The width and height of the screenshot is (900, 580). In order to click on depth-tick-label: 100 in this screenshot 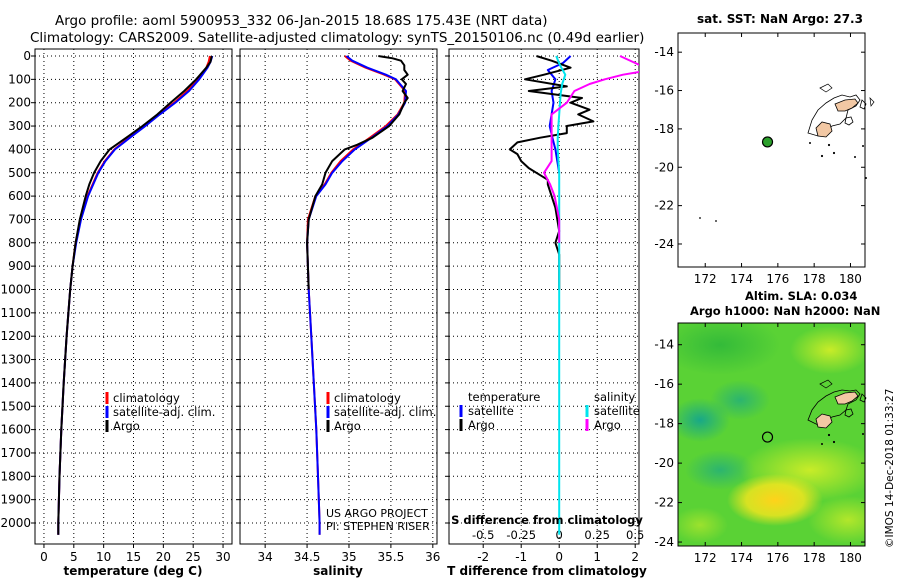, I will do `click(19, 79)`.